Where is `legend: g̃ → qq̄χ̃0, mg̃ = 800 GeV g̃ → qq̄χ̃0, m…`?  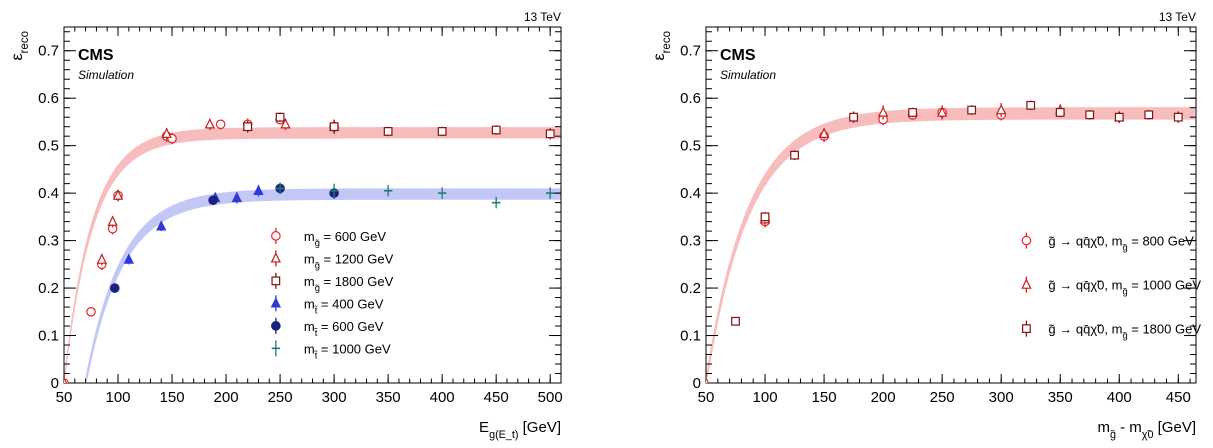 legend: g̃ → qq̄χ̃0, mg̃ = 800 GeV g̃ → qq̄χ̃0, m… is located at coordinates (1111, 286).